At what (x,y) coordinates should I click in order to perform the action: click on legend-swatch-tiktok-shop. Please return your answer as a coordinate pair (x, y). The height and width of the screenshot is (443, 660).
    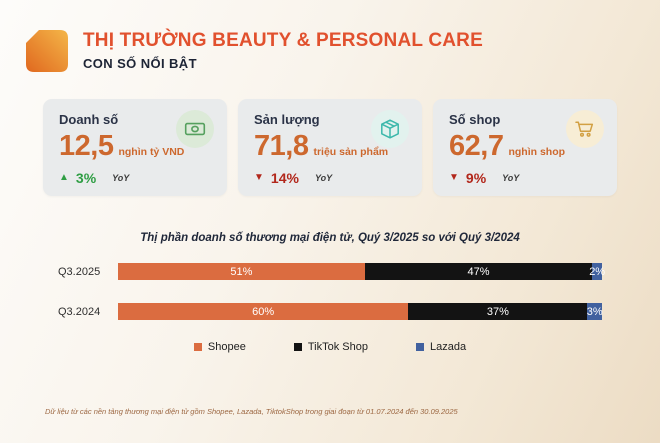
    Looking at the image, I should click on (297, 347).